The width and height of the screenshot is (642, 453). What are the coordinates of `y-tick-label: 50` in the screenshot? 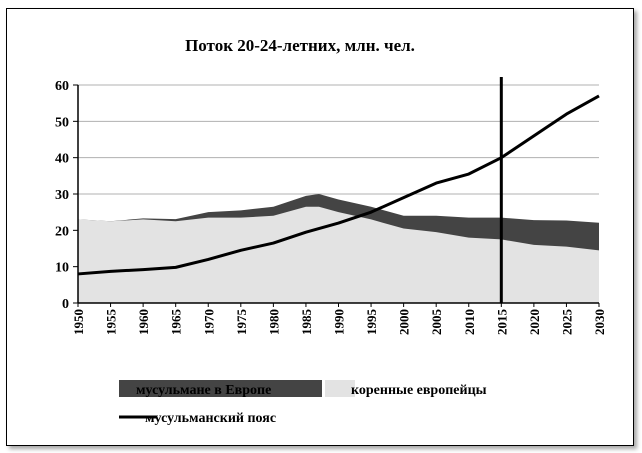 It's located at (62, 122).